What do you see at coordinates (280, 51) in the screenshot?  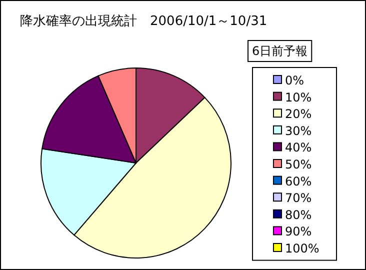 I see `legend-title: 6日前予報` at bounding box center [280, 51].